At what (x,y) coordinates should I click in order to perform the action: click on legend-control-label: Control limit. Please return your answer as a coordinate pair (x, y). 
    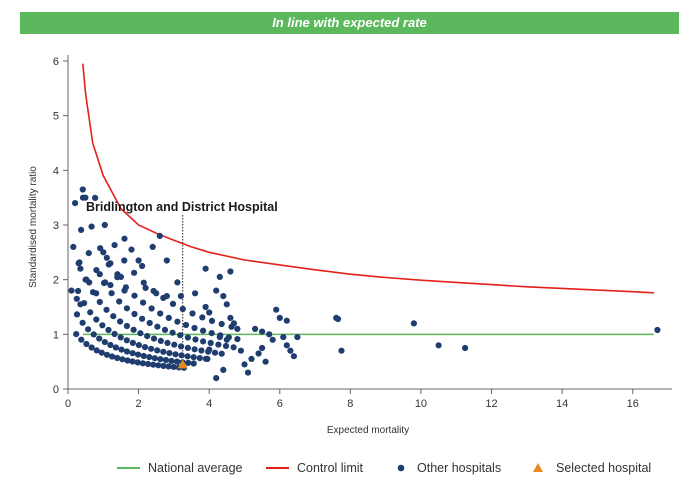
    Looking at the image, I should click on (330, 468).